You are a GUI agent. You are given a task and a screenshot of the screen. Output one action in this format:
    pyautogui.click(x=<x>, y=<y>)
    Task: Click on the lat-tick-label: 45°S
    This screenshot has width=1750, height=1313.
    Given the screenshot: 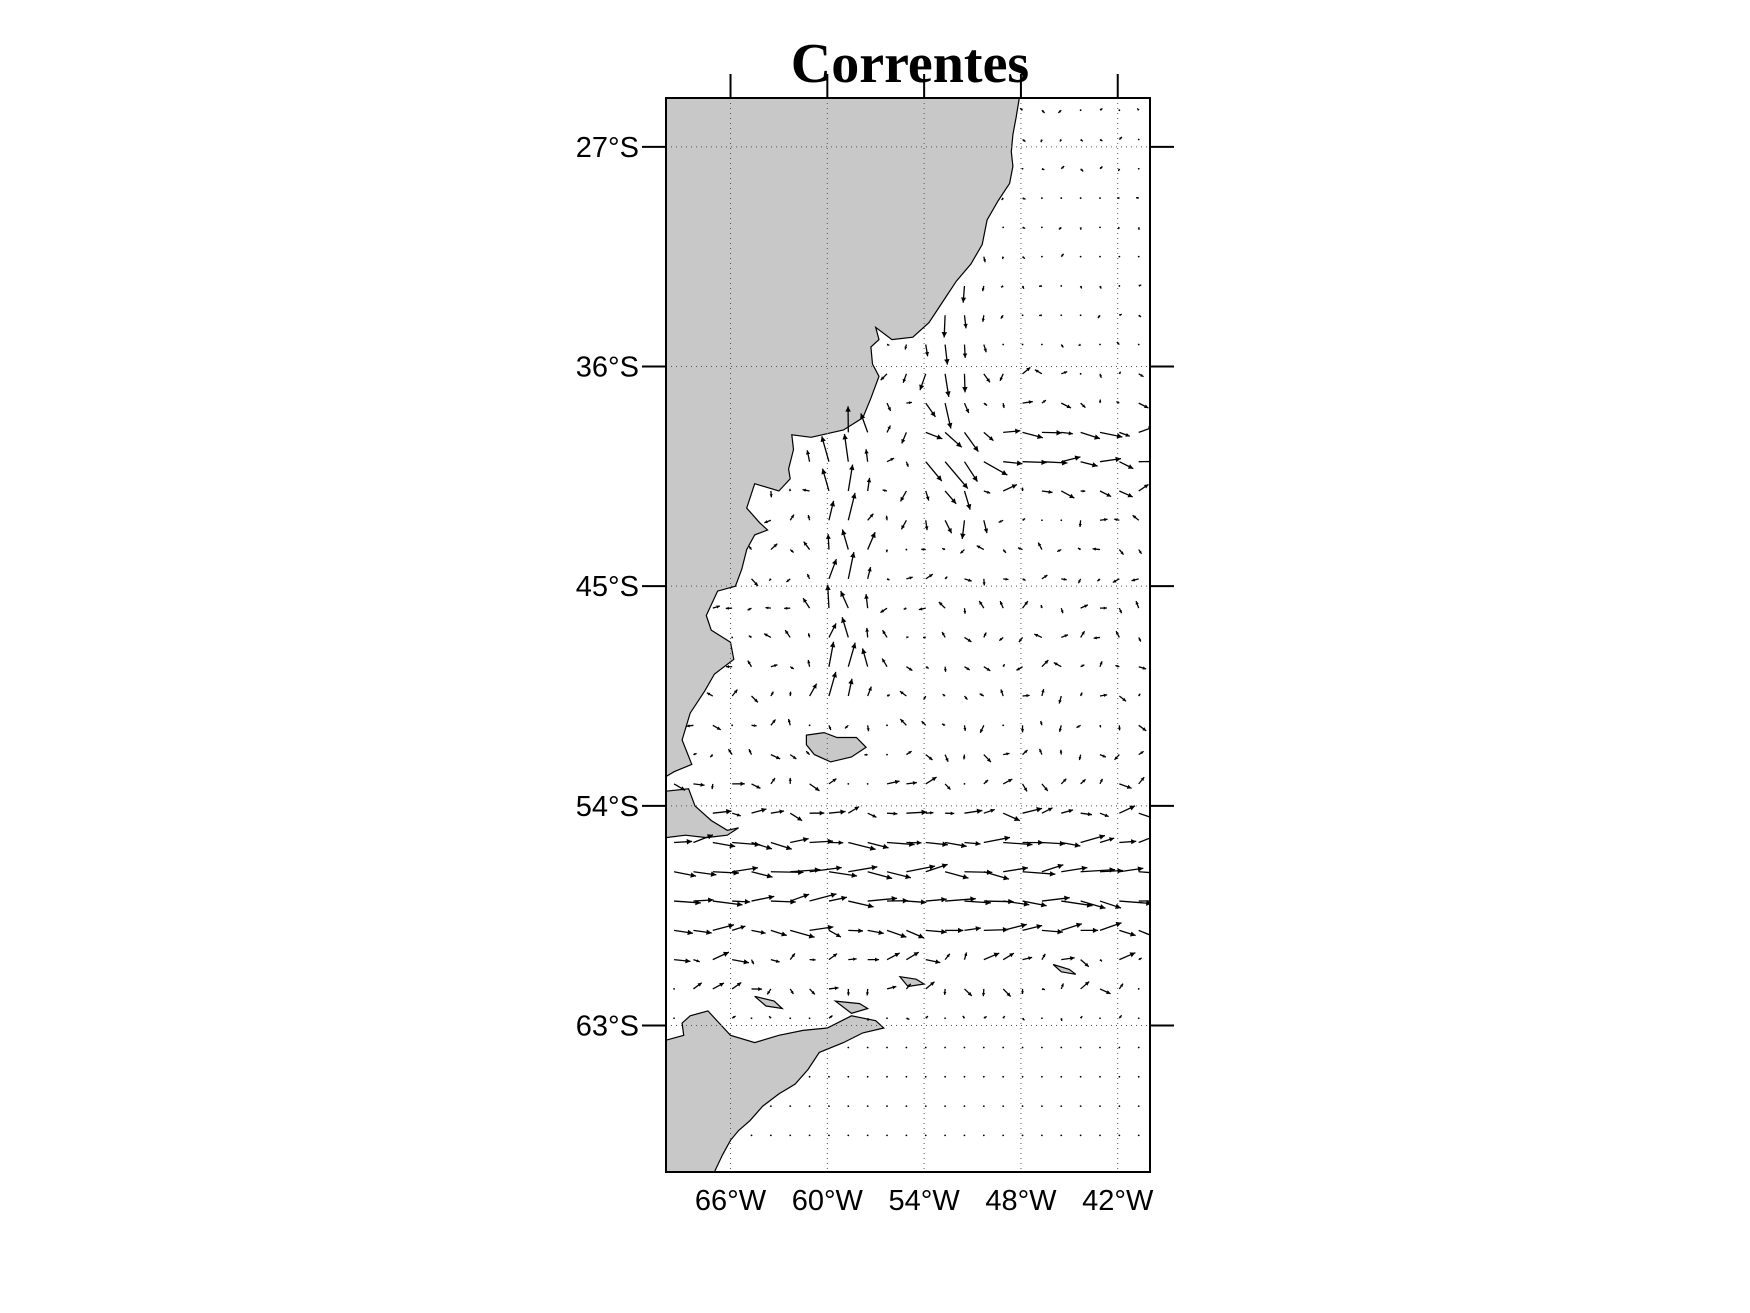 What is the action you would take?
    pyautogui.click(x=607, y=587)
    